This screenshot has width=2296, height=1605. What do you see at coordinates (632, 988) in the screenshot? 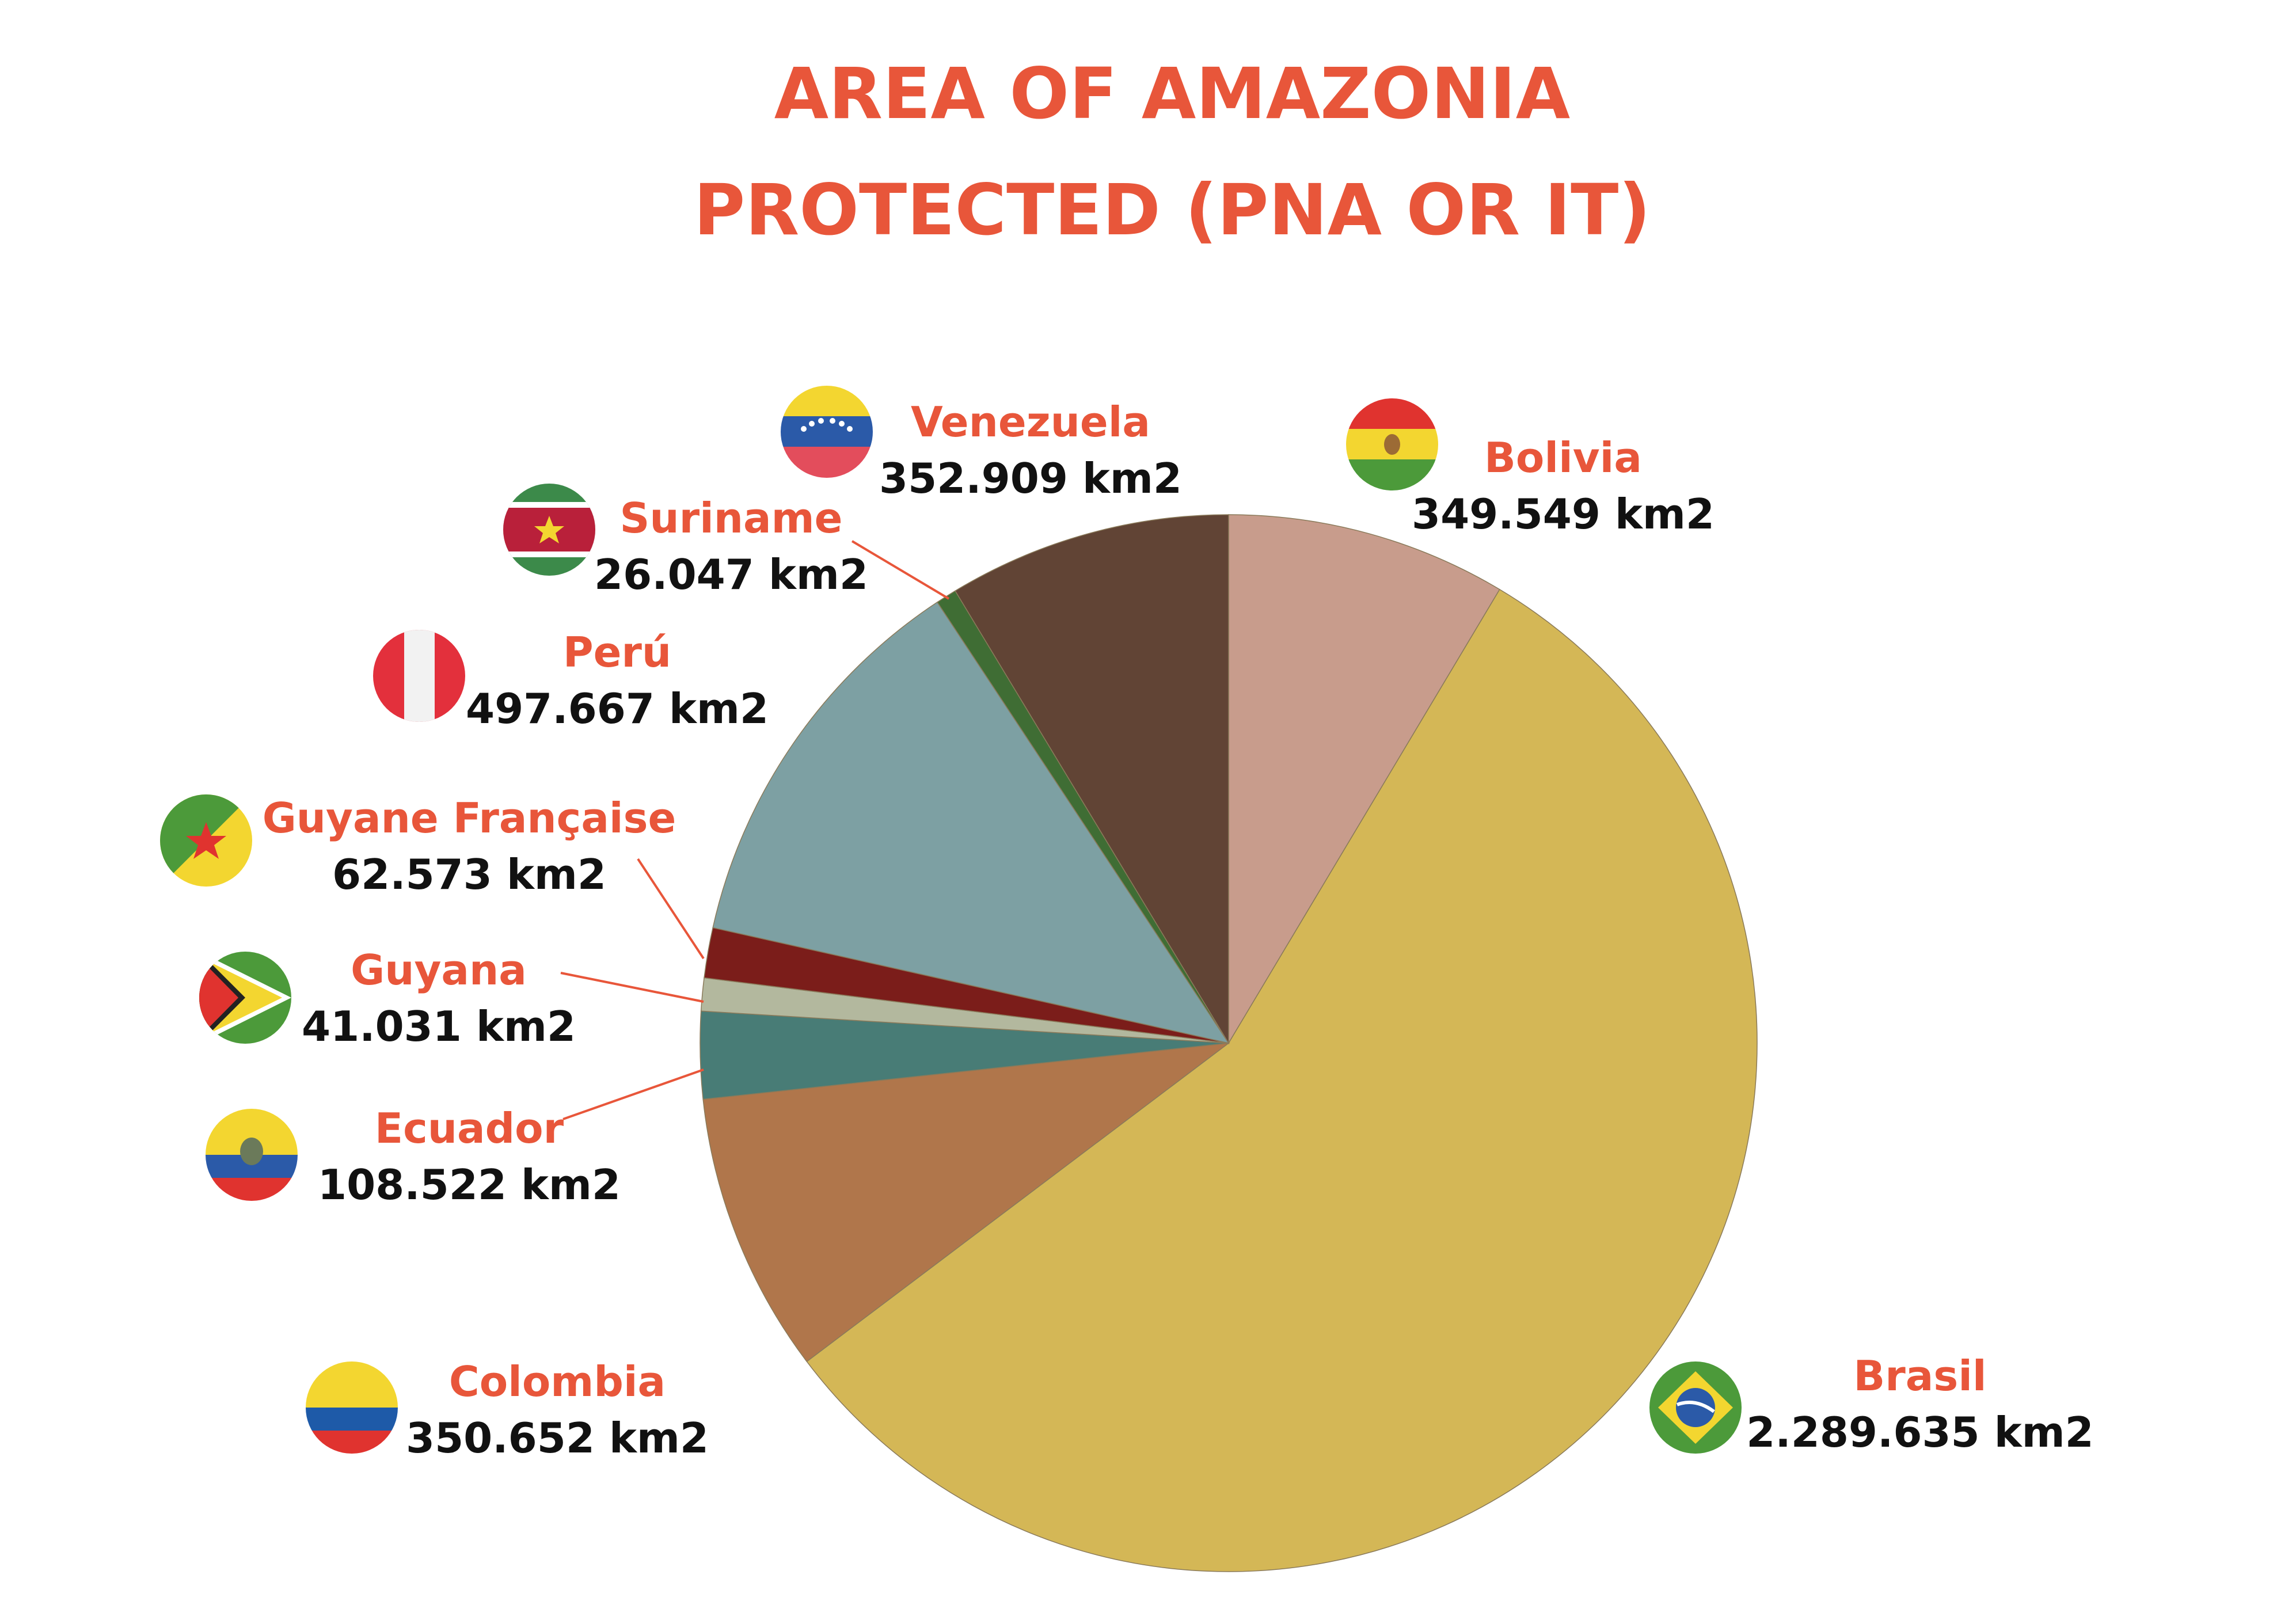
I see `leader-line-guyana` at bounding box center [632, 988].